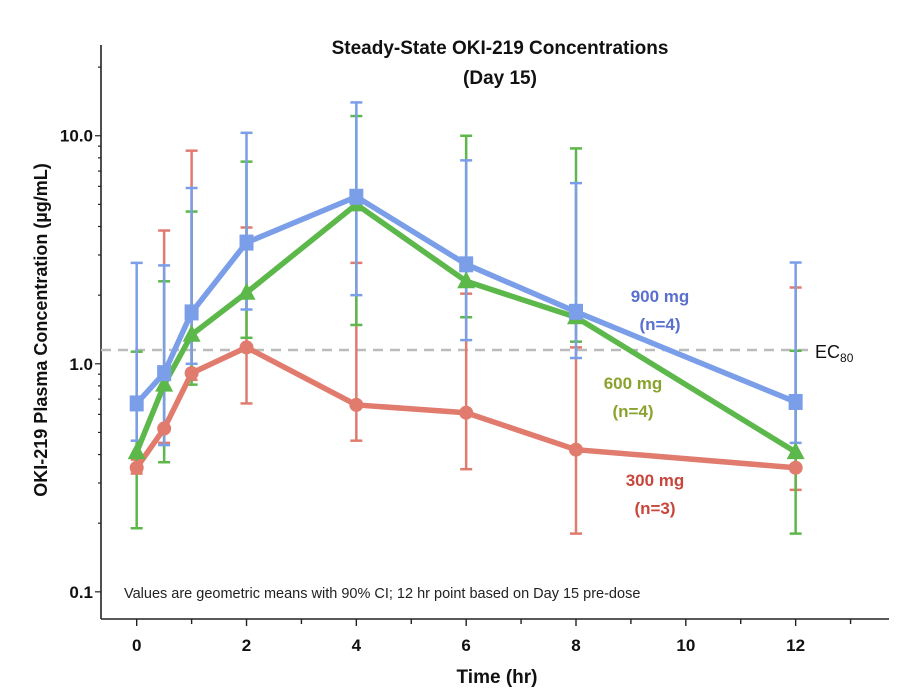  What do you see at coordinates (655, 480) in the screenshot?
I see `series-label-300-mg: 300 mg` at bounding box center [655, 480].